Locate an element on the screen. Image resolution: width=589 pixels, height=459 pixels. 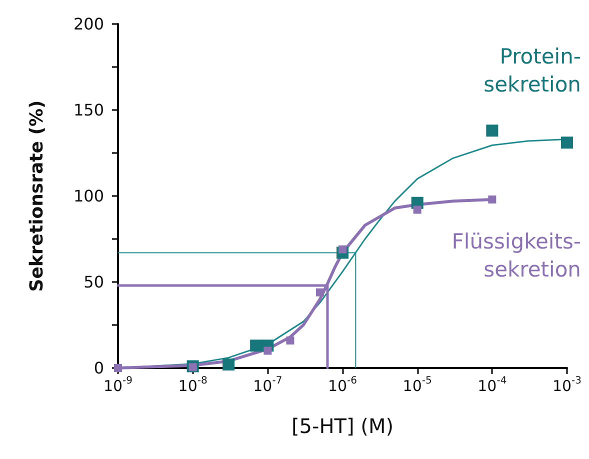
x-axis-title: [5-HT] (M) is located at coordinates (342, 426).